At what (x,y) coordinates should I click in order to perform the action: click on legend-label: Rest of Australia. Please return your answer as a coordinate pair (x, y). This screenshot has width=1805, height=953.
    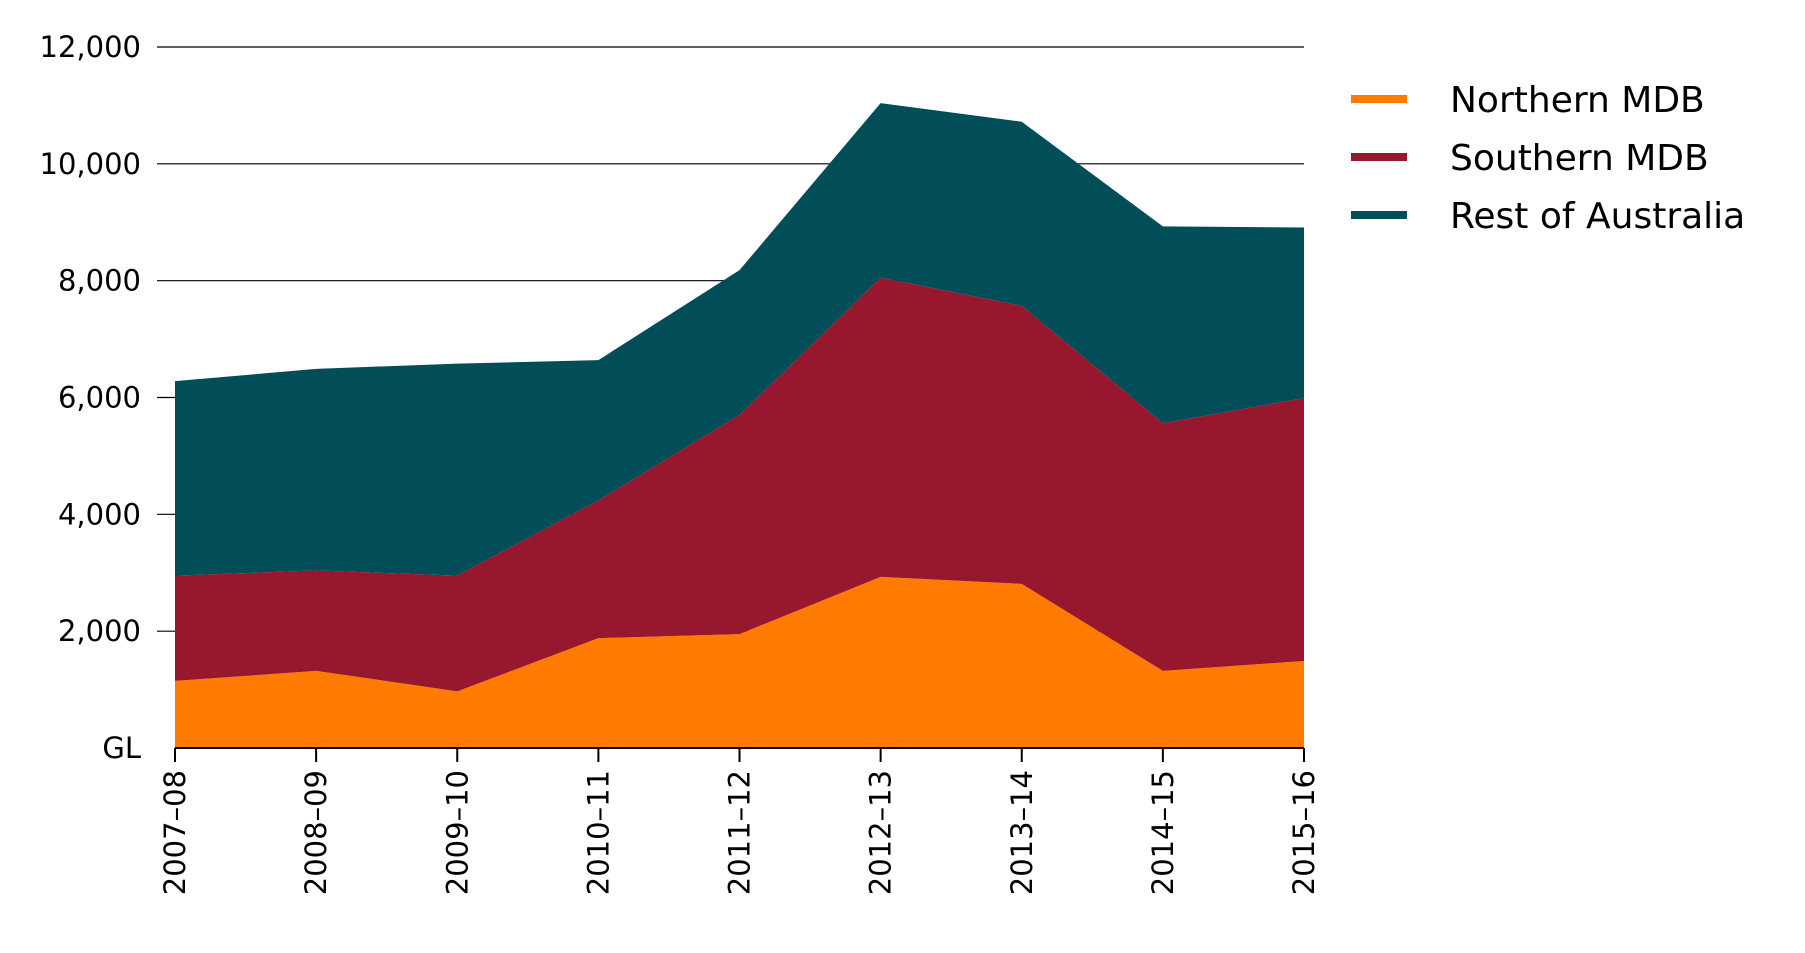
    Looking at the image, I should click on (1597, 216).